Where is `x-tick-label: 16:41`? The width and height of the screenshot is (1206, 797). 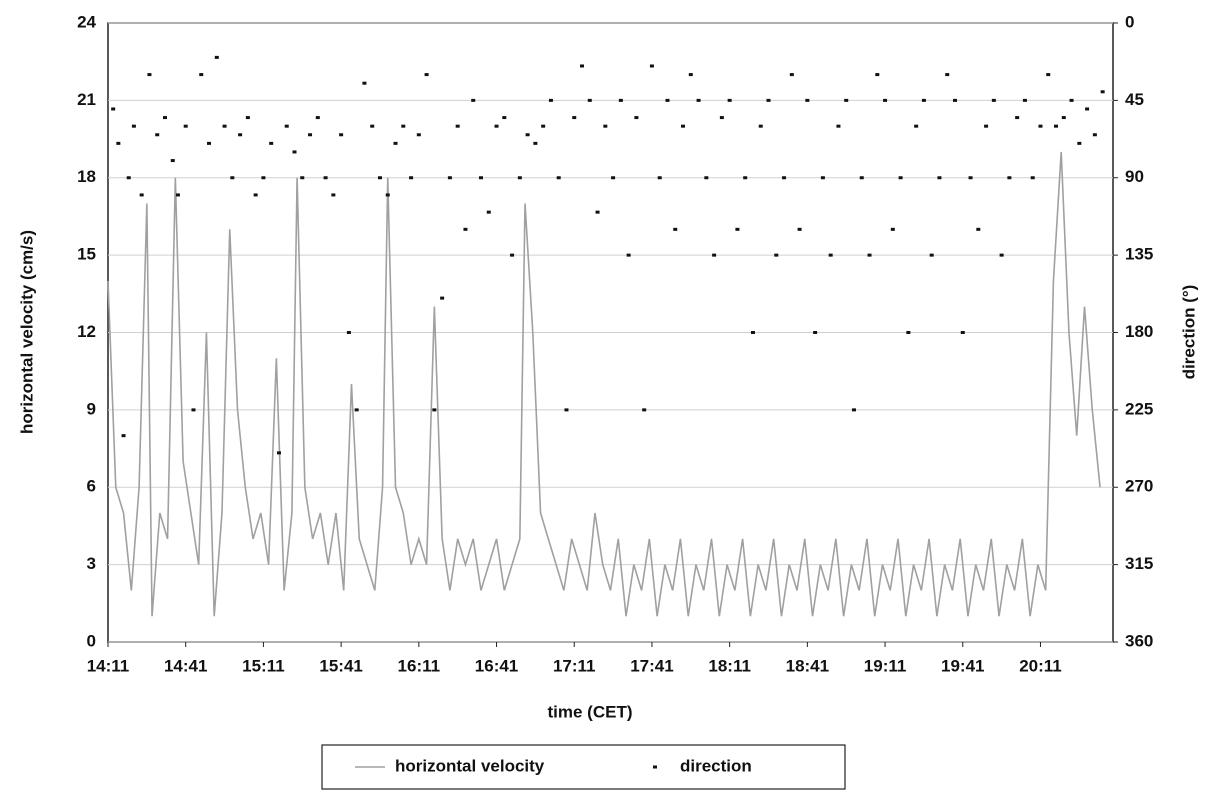 x-tick-label: 16:41 is located at coordinates (496, 665).